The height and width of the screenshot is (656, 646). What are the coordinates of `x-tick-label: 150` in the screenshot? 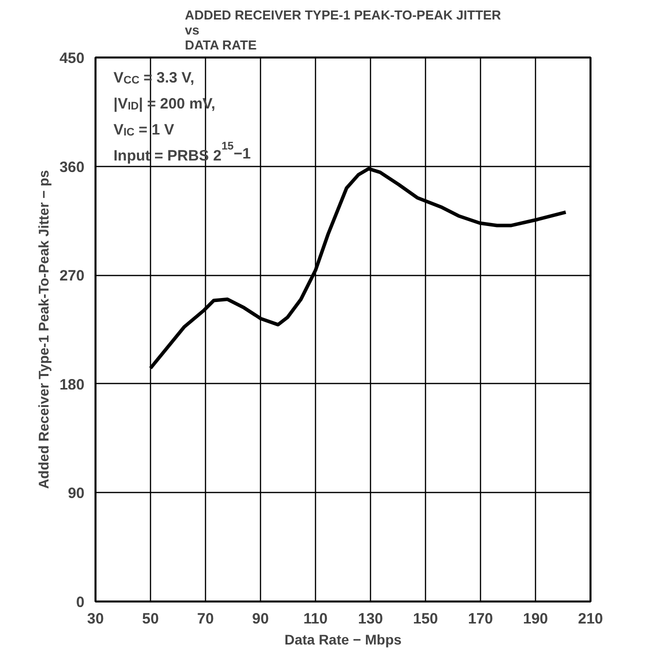 It's located at (425, 619).